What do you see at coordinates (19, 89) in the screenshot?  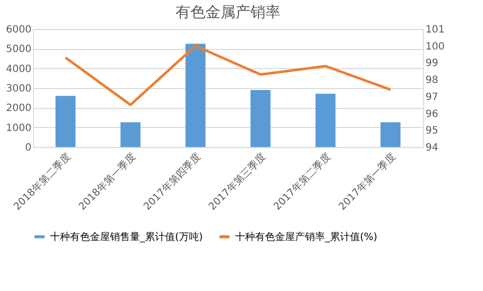 I see `y-tick-label: 3000` at bounding box center [19, 89].